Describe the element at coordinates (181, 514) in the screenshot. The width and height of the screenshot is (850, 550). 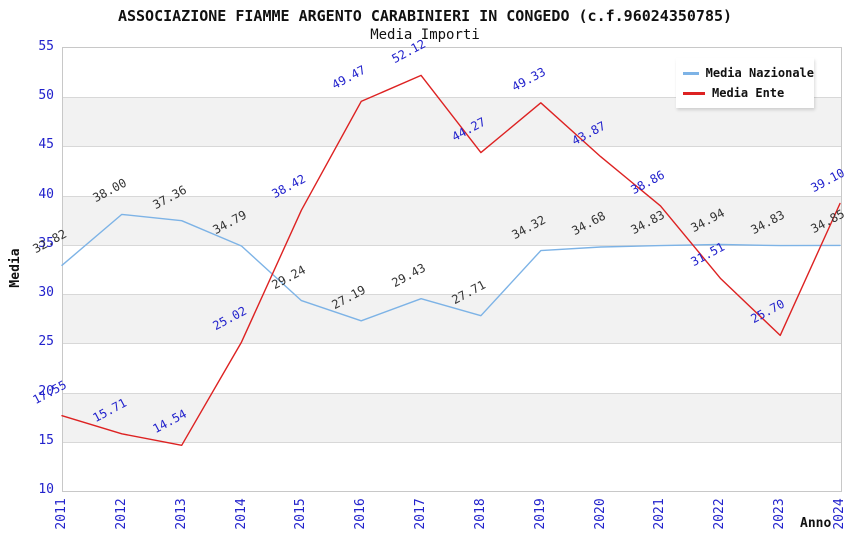
I see `x-tick-2013: 2013` at that location.